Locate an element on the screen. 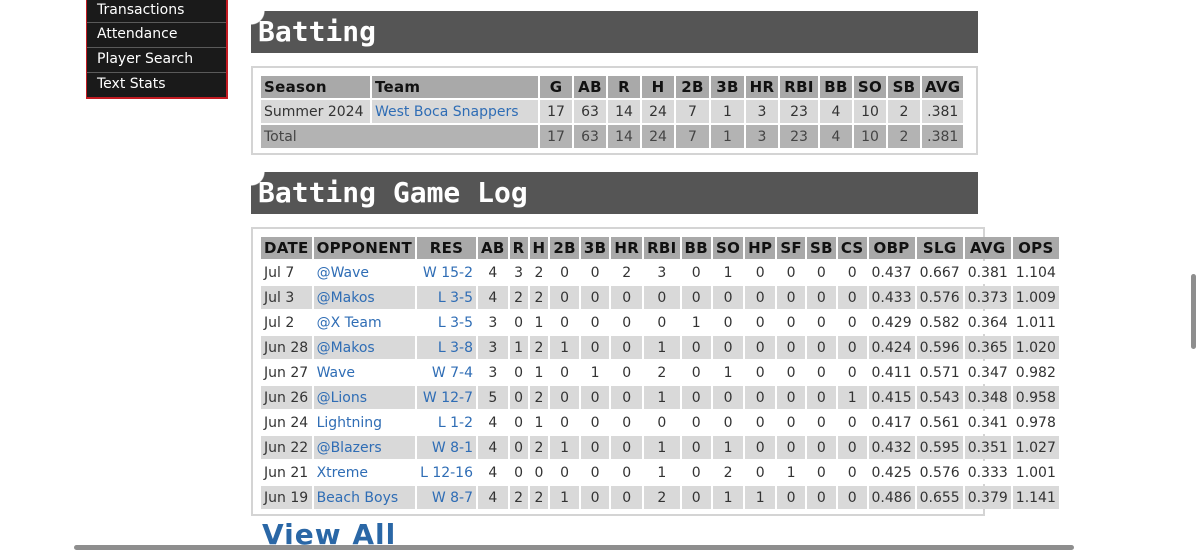 The image size is (1200, 554). result-link: W 7-4 is located at coordinates (446, 372).